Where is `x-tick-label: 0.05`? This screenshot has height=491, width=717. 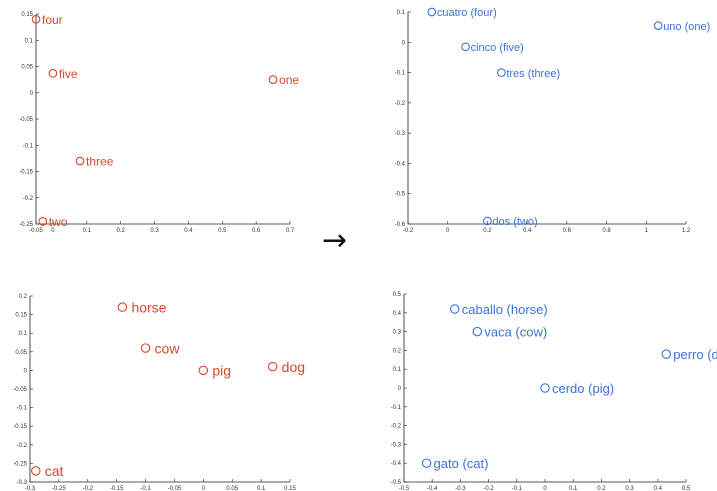
x-tick-label: 0.05 is located at coordinates (232, 488).